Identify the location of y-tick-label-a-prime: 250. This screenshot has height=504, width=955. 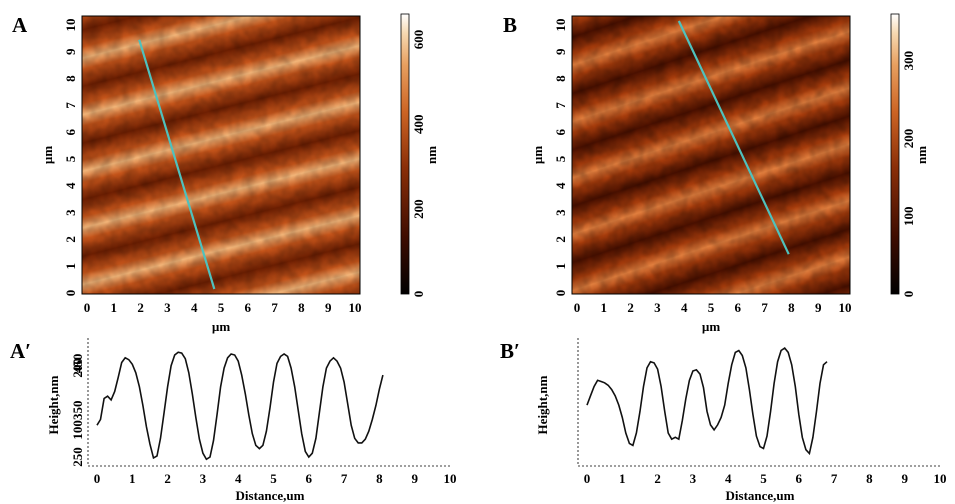
(77, 457).